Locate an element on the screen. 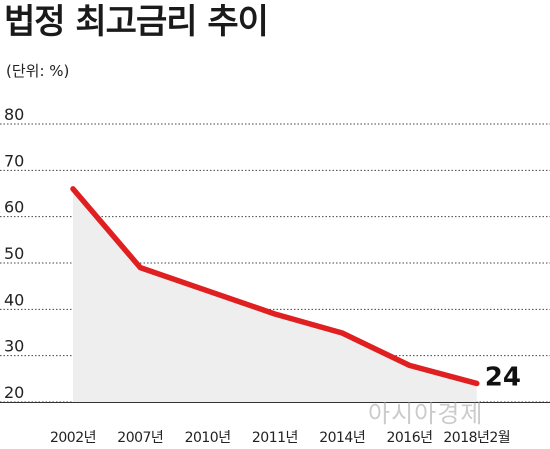 Image resolution: width=550 pixels, height=449 pixels. y-tick-label-30: 30 is located at coordinates (14, 346).